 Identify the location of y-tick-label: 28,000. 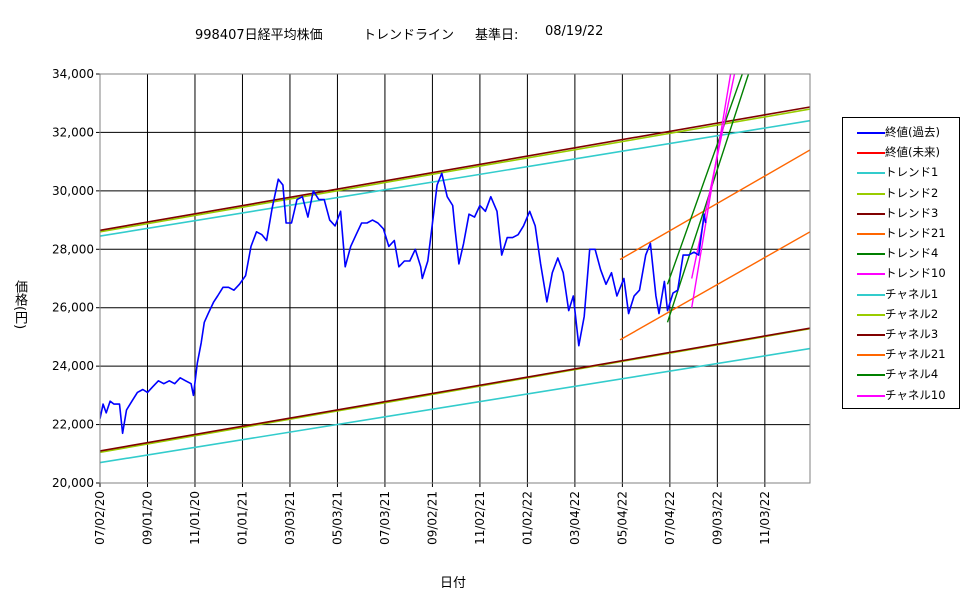
(73, 249).